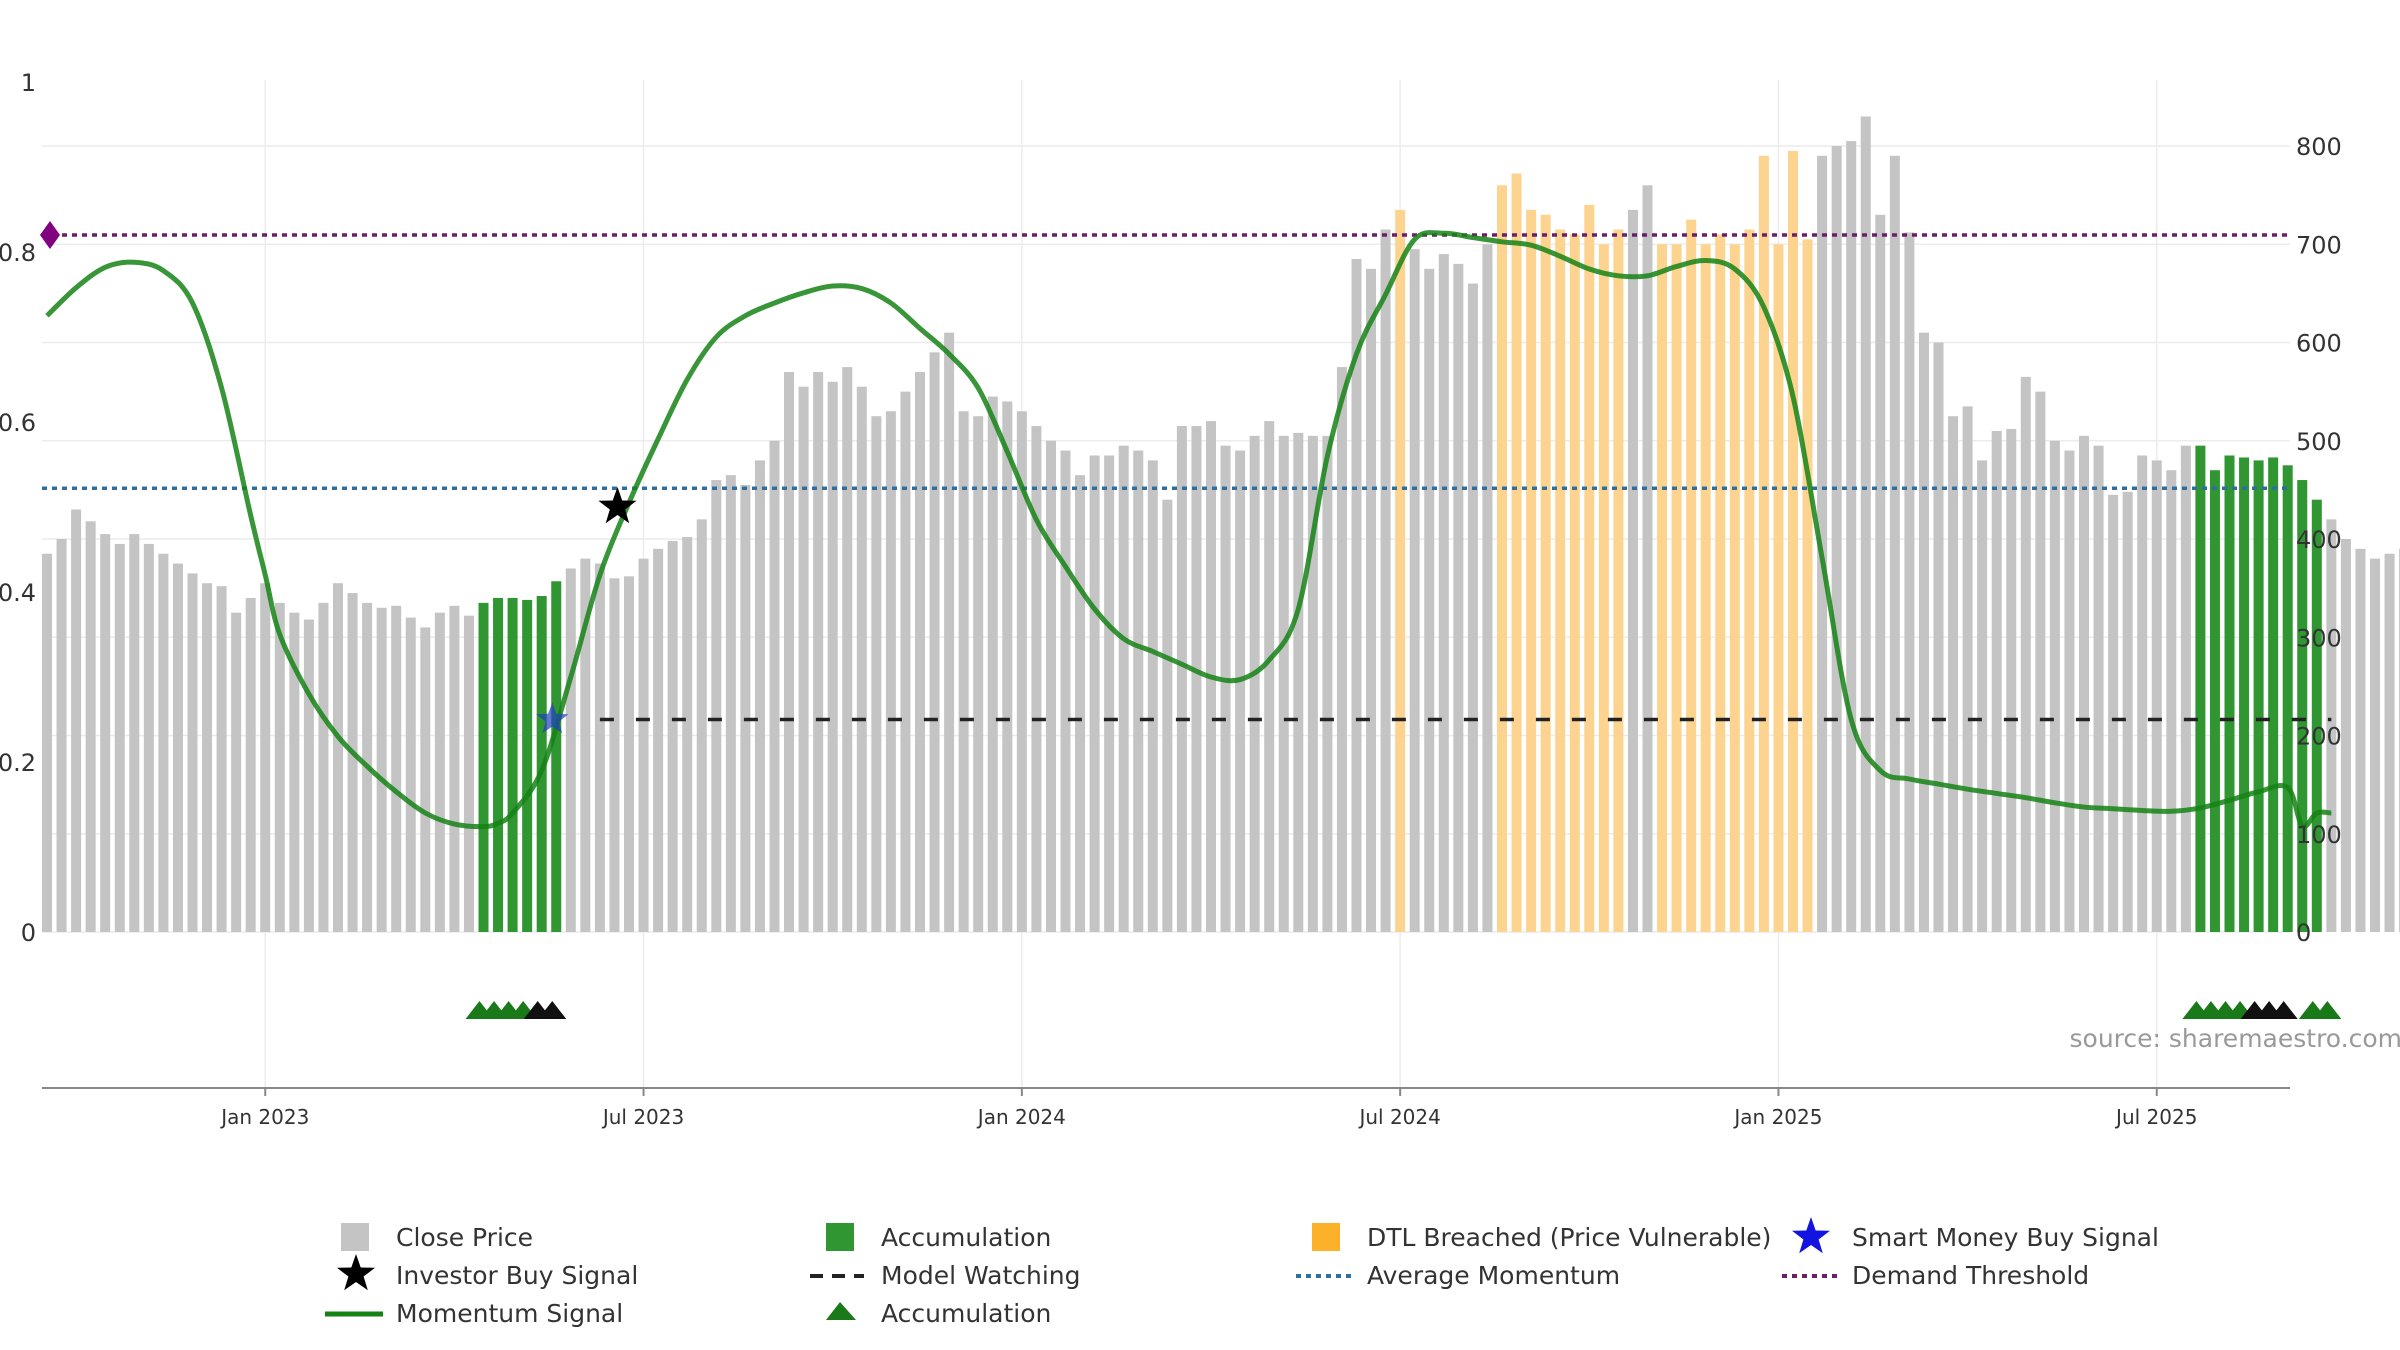 This screenshot has height=1350, width=2400. Describe the element at coordinates (2319, 245) in the screenshot. I see `right-axis-tick-label: 700` at that location.